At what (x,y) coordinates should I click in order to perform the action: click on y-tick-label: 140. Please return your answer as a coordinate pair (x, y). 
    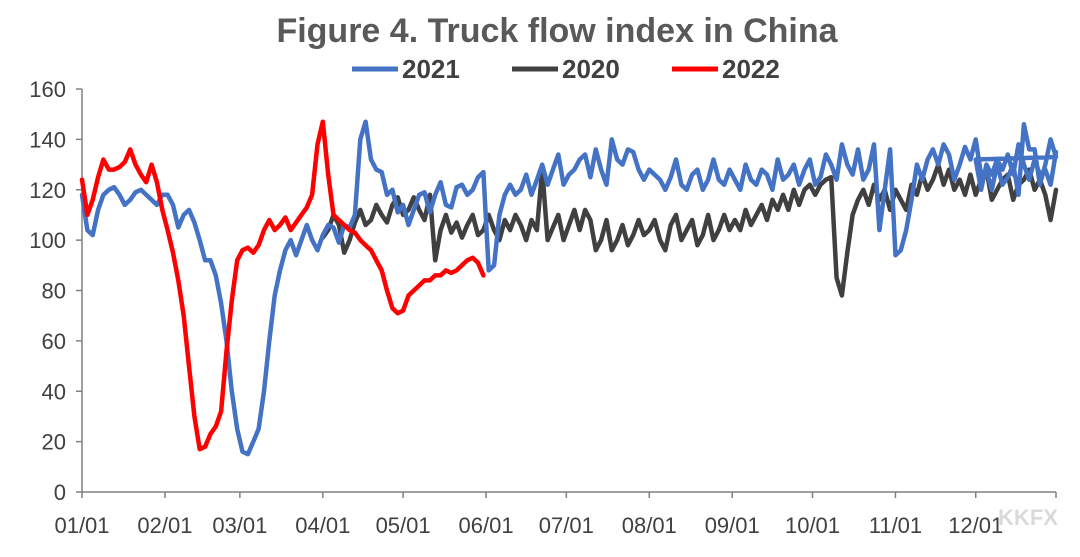
    Looking at the image, I should click on (47, 139).